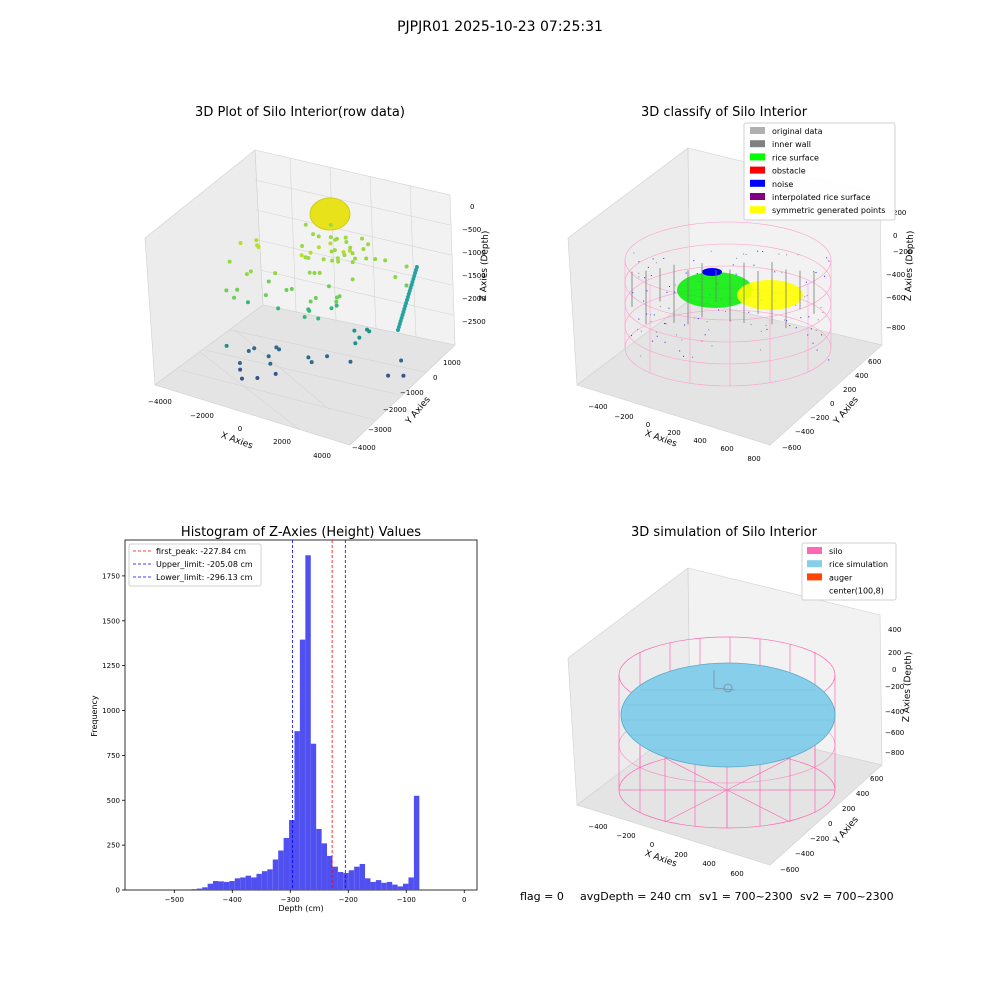 Image resolution: width=1000 pixels, height=1000 pixels. I want to click on classify-legend-label: symmetric generated points, so click(828, 210).